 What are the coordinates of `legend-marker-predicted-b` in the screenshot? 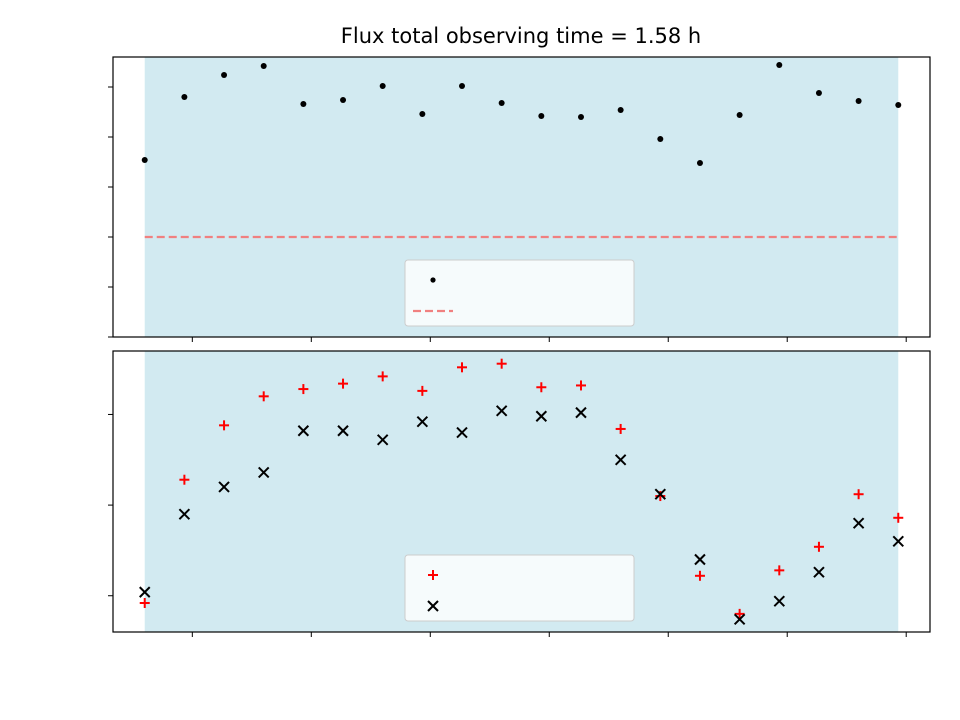 It's located at (433, 606).